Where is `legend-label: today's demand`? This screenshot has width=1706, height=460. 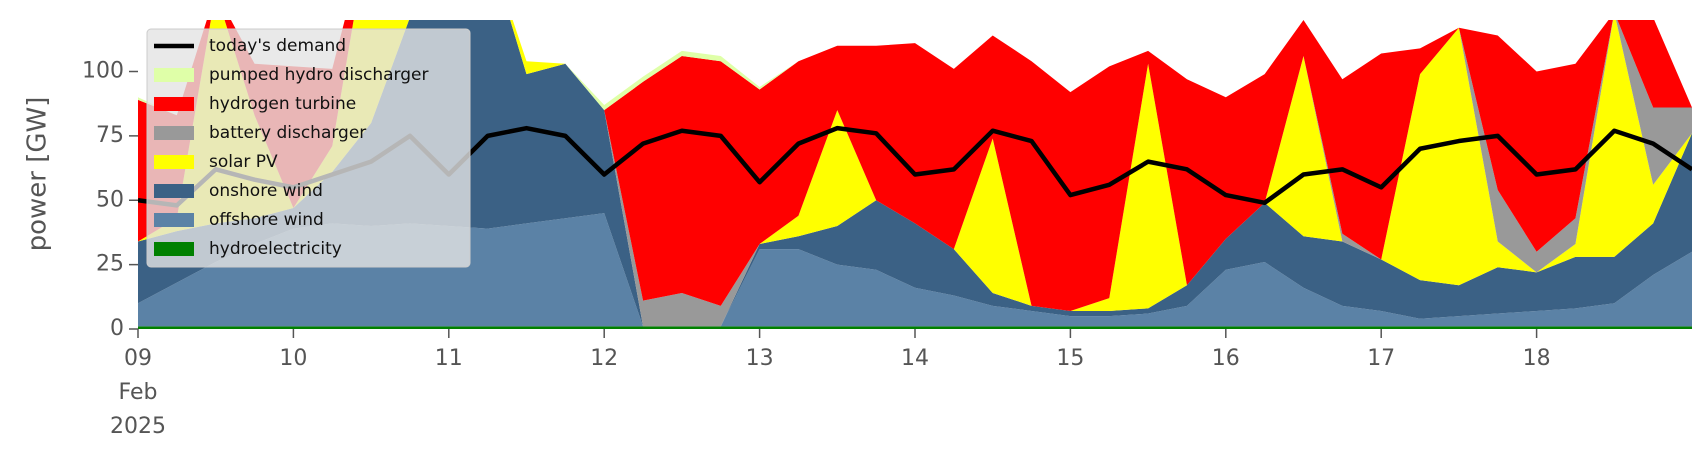 legend-label: today's demand is located at coordinates (277, 46).